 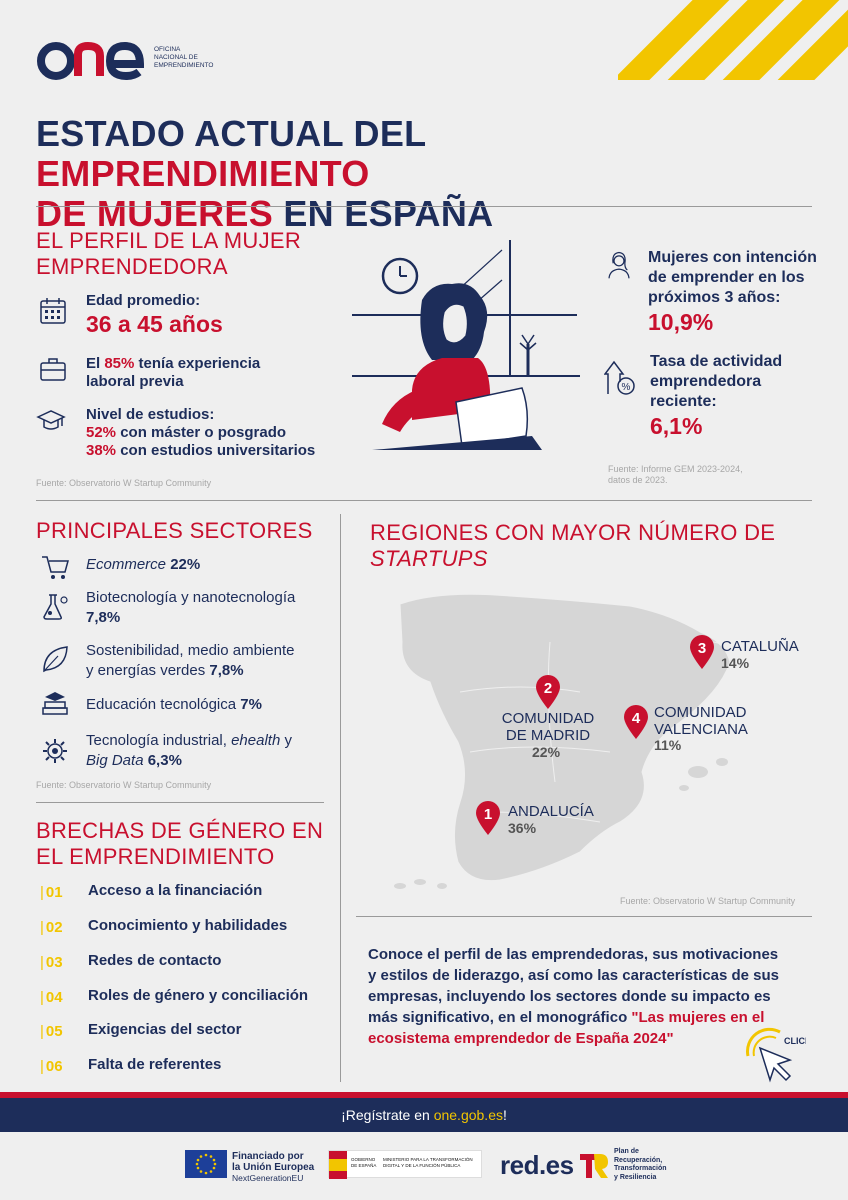 I want to click on recovery-plan-icon, so click(x=594, y=1166).